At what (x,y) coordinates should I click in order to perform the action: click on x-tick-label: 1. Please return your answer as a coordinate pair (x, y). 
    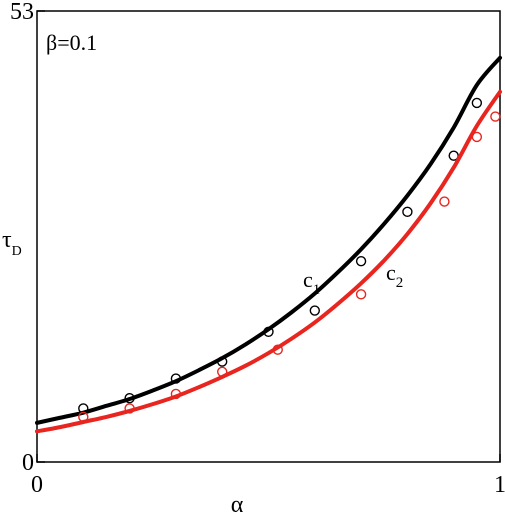
    Looking at the image, I should click on (499, 485).